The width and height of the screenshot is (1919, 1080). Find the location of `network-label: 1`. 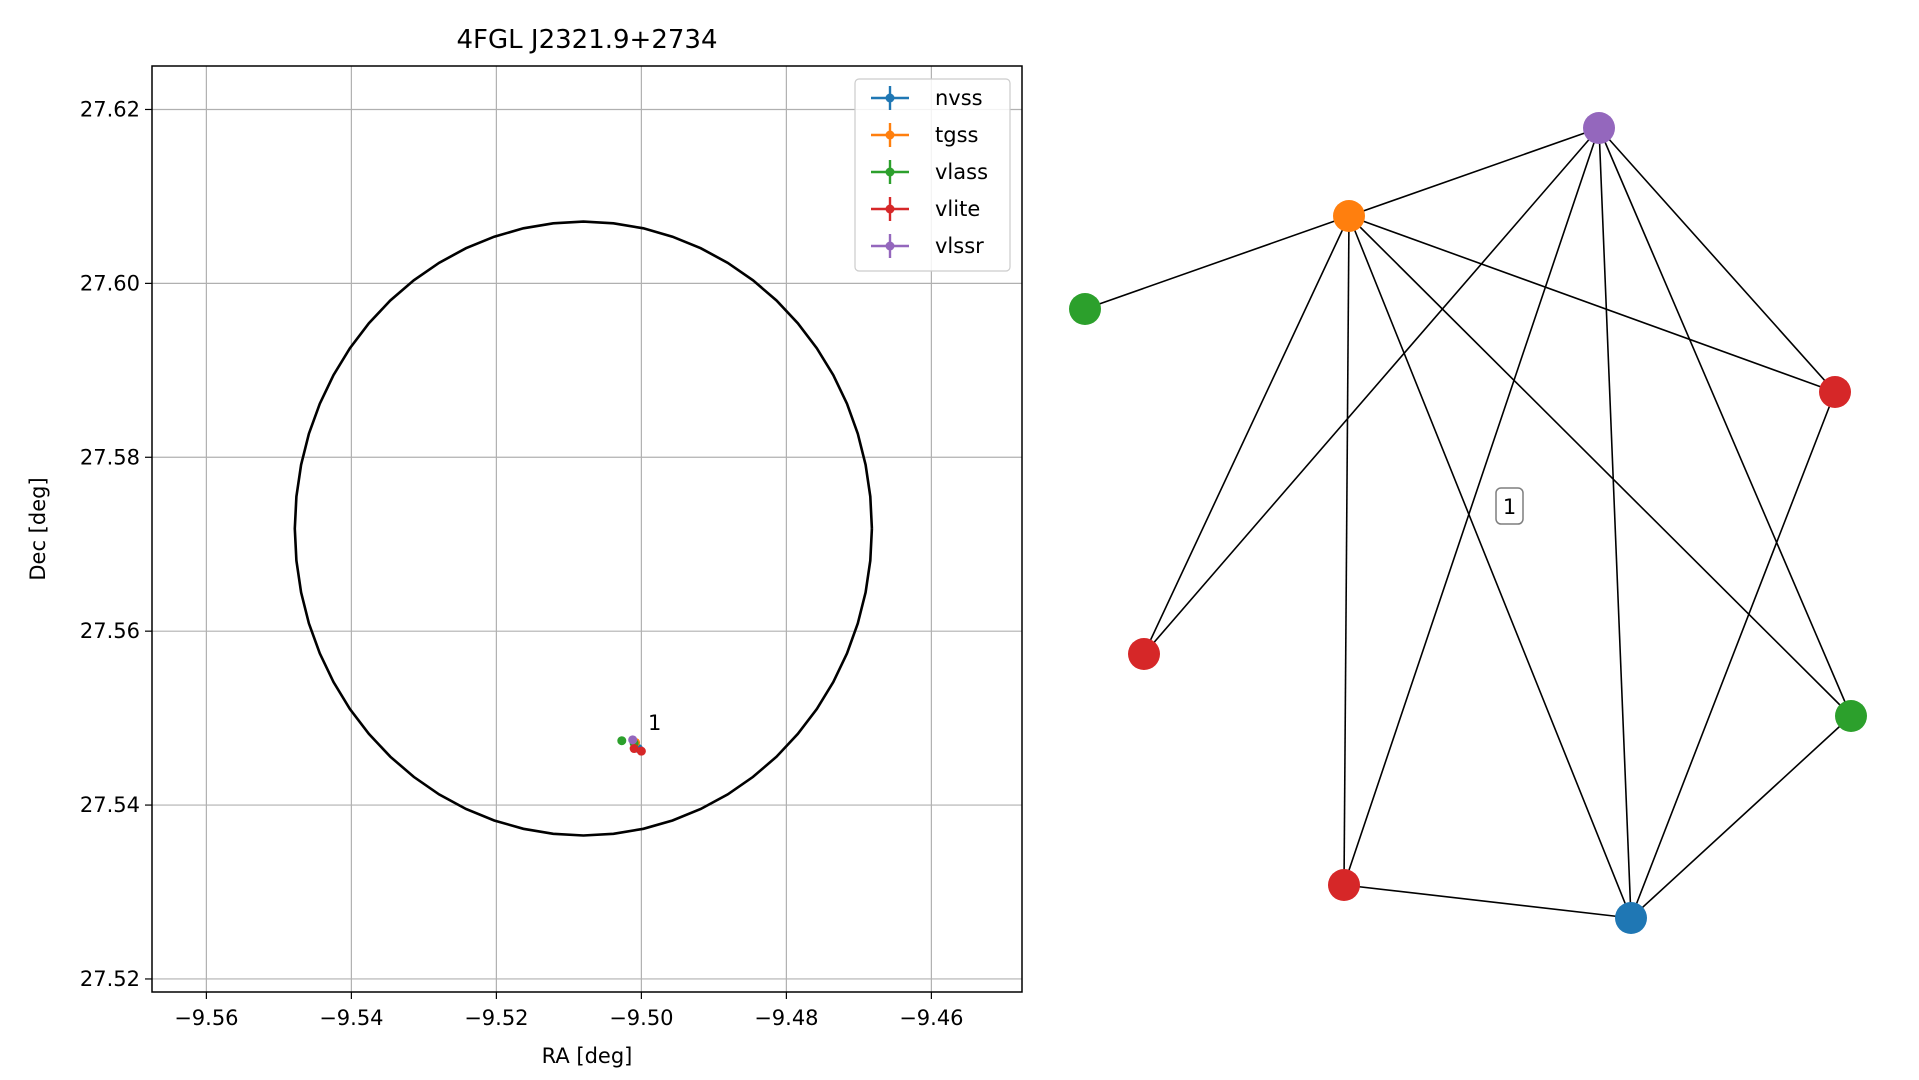

network-label: 1 is located at coordinates (1509, 507).